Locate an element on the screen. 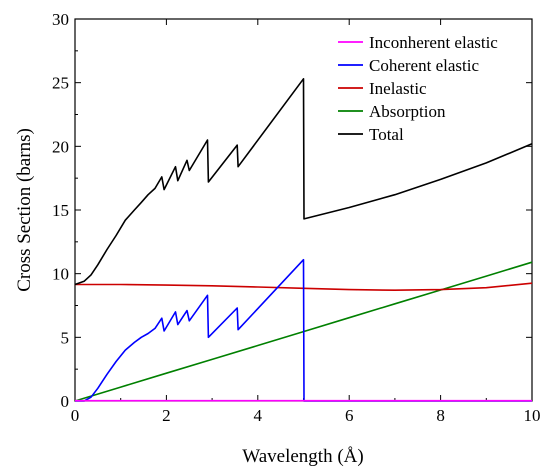 The image size is (550, 474). x-tick-label: 0 is located at coordinates (75, 415).